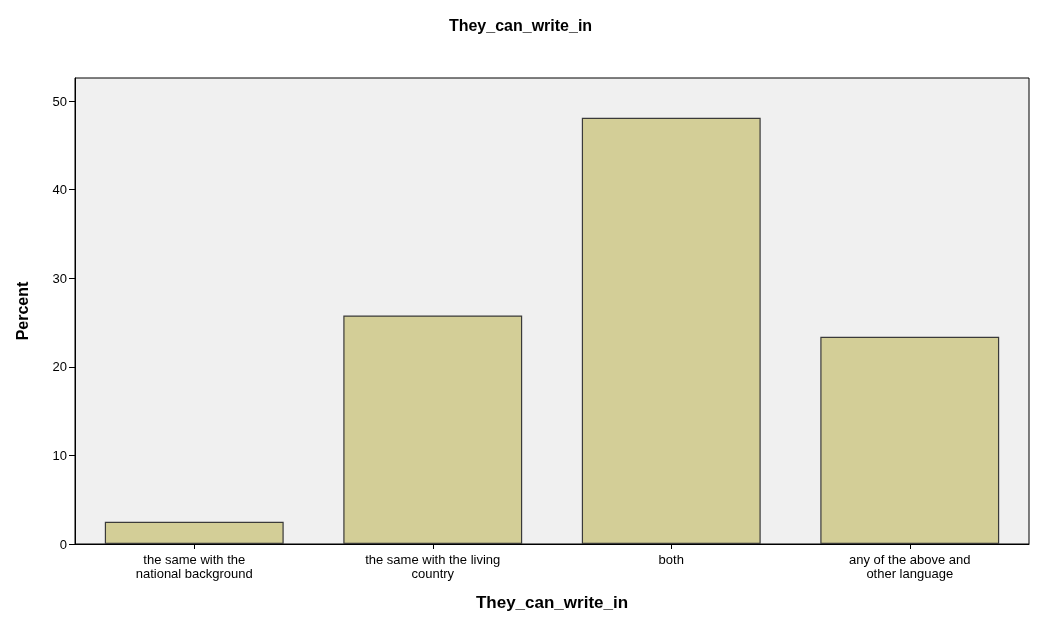 The image size is (1041, 624). I want to click on x-tick-label: any of the above and other language, so click(910, 566).